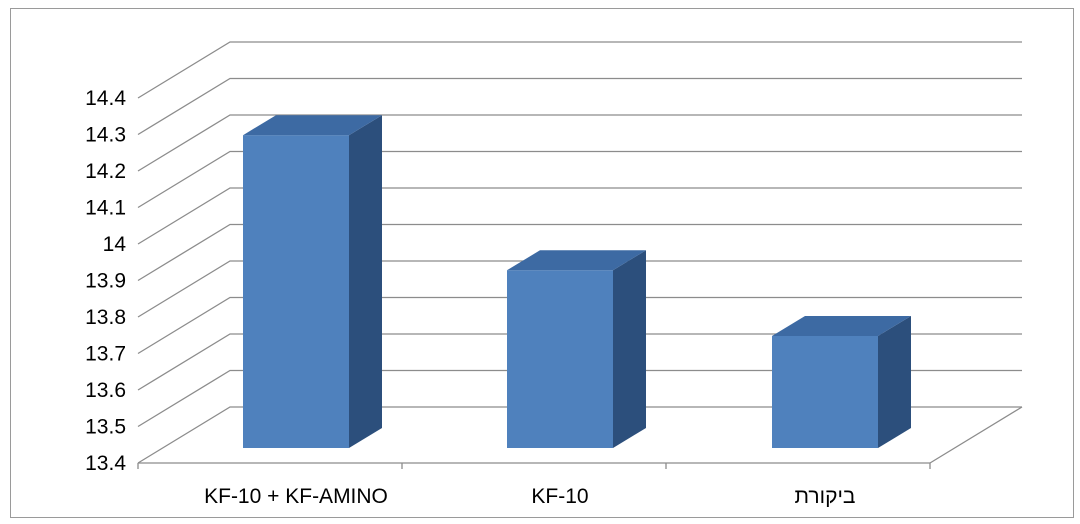 Image resolution: width=1080 pixels, height=524 pixels. What do you see at coordinates (105, 427) in the screenshot?
I see `y-tick-label: 13.5` at bounding box center [105, 427].